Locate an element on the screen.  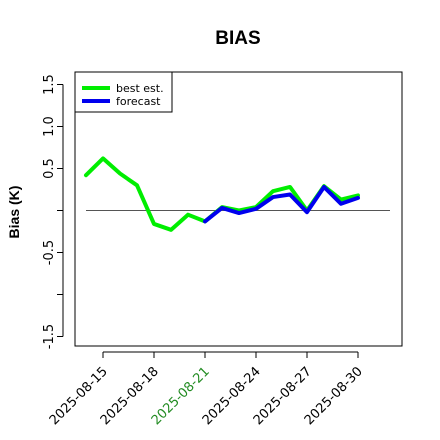
y-tick-label: 1.0 is located at coordinates (49, 126).